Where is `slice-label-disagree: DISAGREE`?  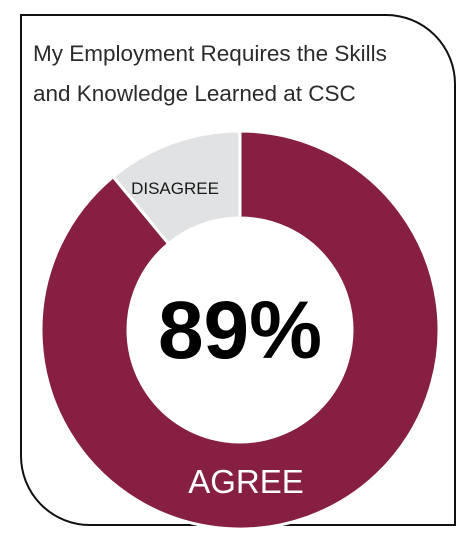
slice-label-disagree: DISAGREE is located at coordinates (175, 188).